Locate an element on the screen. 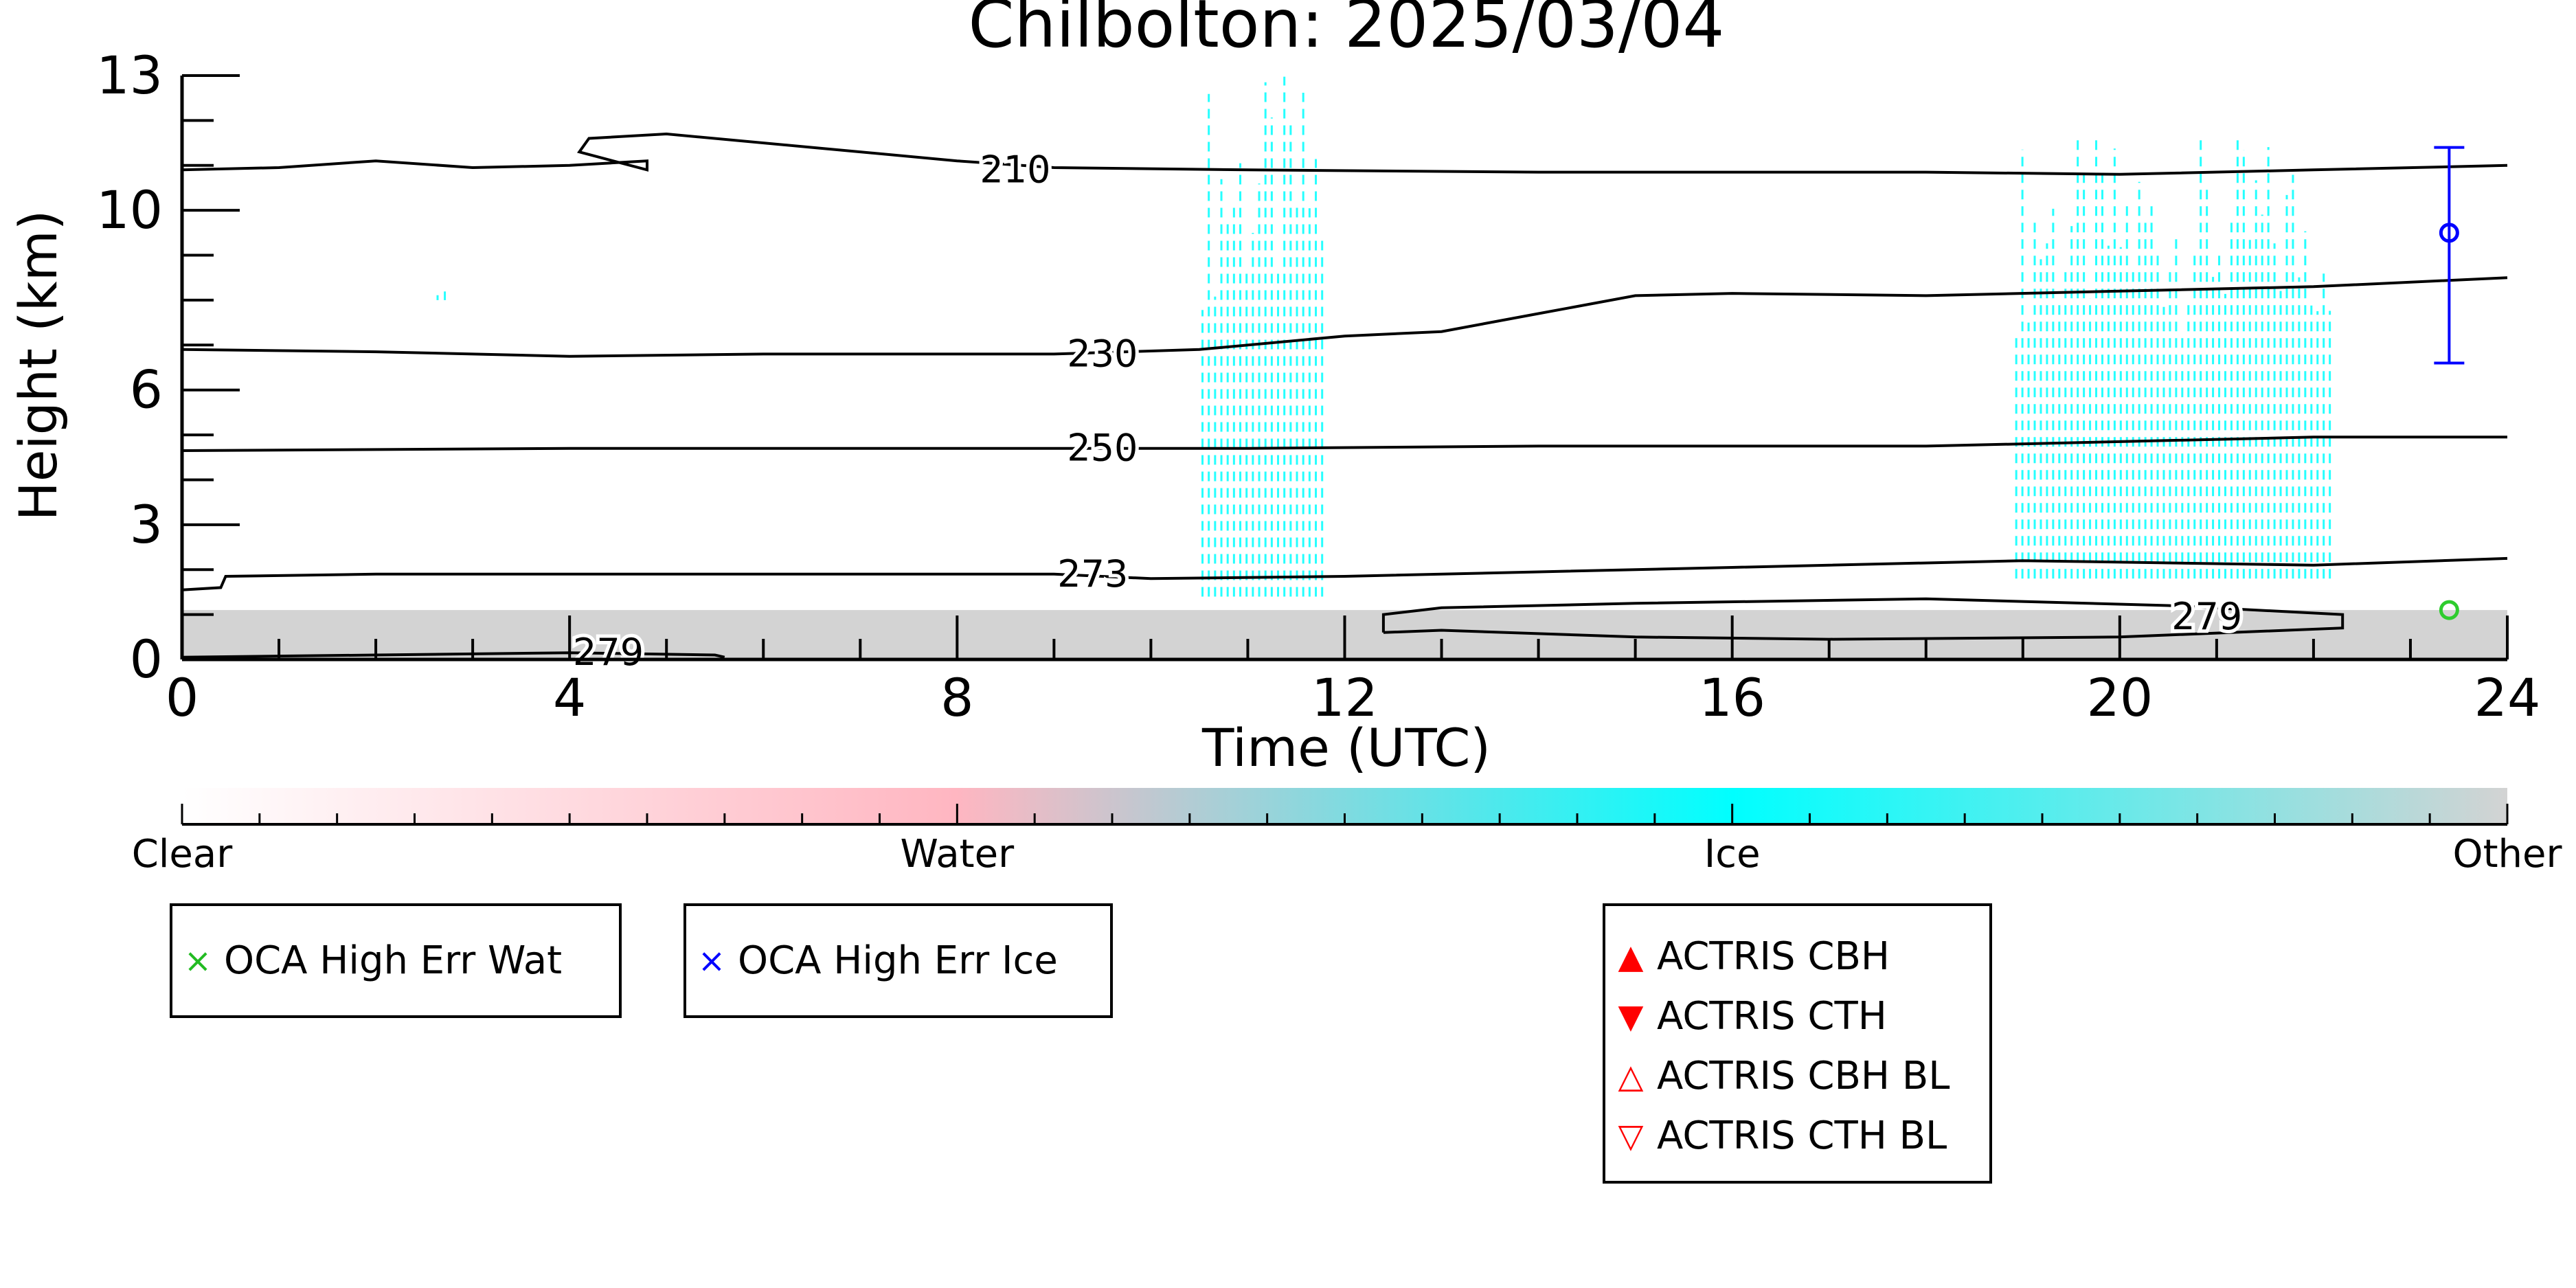 Image resolution: width=2576 pixels, height=1288 pixels. legend-item: ▽ ACTRIS CTH BL is located at coordinates (1797, 1136).